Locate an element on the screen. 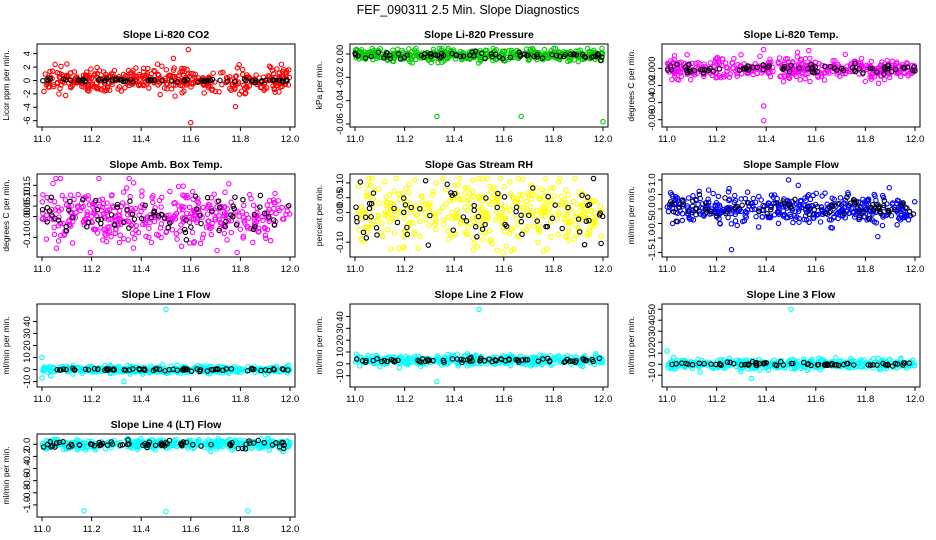 This screenshot has height=540, width=936. x-tick-label: 11.0 is located at coordinates (355, 269).